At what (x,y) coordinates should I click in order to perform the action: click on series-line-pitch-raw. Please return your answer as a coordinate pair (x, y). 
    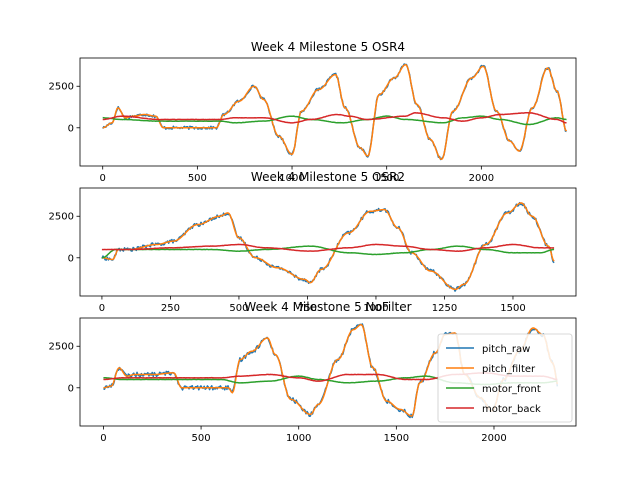
    Looking at the image, I should click on (328, 246).